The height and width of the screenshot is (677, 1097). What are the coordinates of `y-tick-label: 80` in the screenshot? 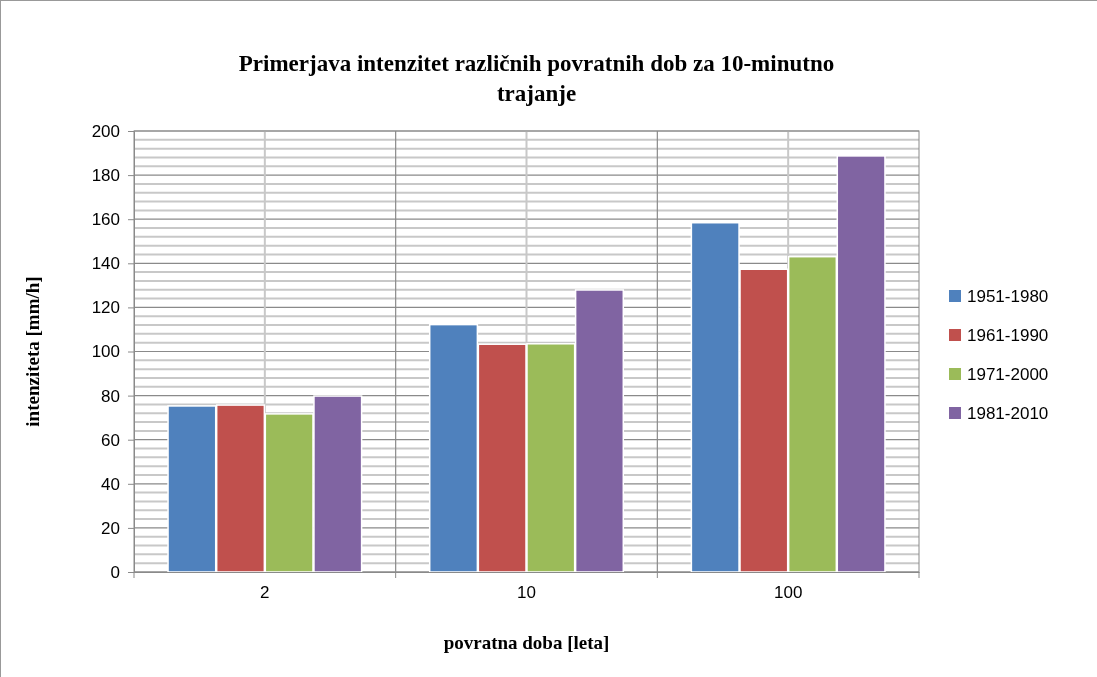 It's located at (110, 396).